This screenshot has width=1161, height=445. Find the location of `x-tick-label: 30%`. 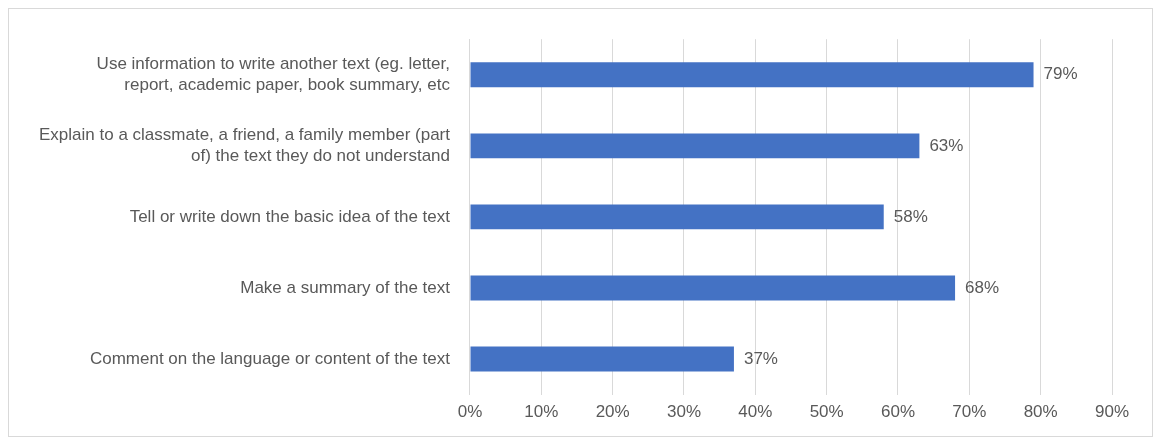

x-tick-label: 30% is located at coordinates (684, 412).